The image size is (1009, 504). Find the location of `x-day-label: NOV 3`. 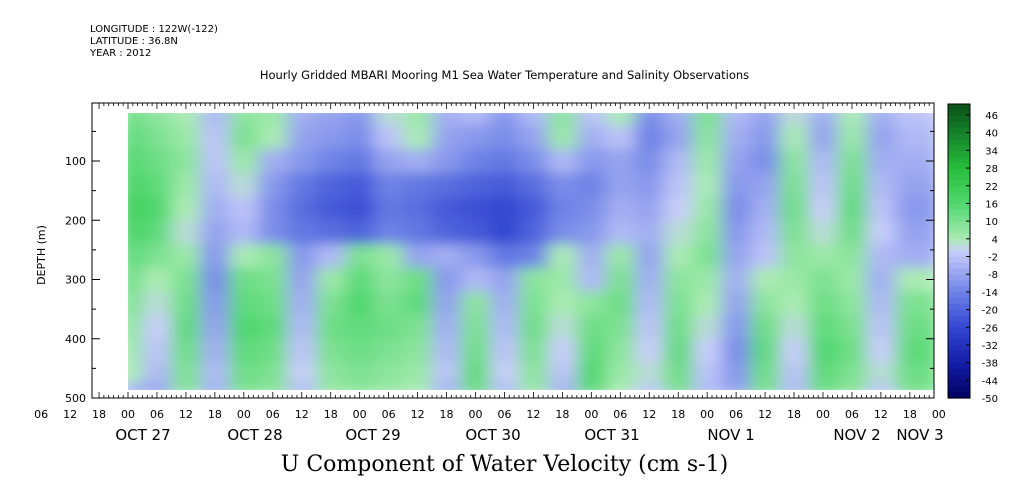

x-day-label: NOV 3 is located at coordinates (919, 435).